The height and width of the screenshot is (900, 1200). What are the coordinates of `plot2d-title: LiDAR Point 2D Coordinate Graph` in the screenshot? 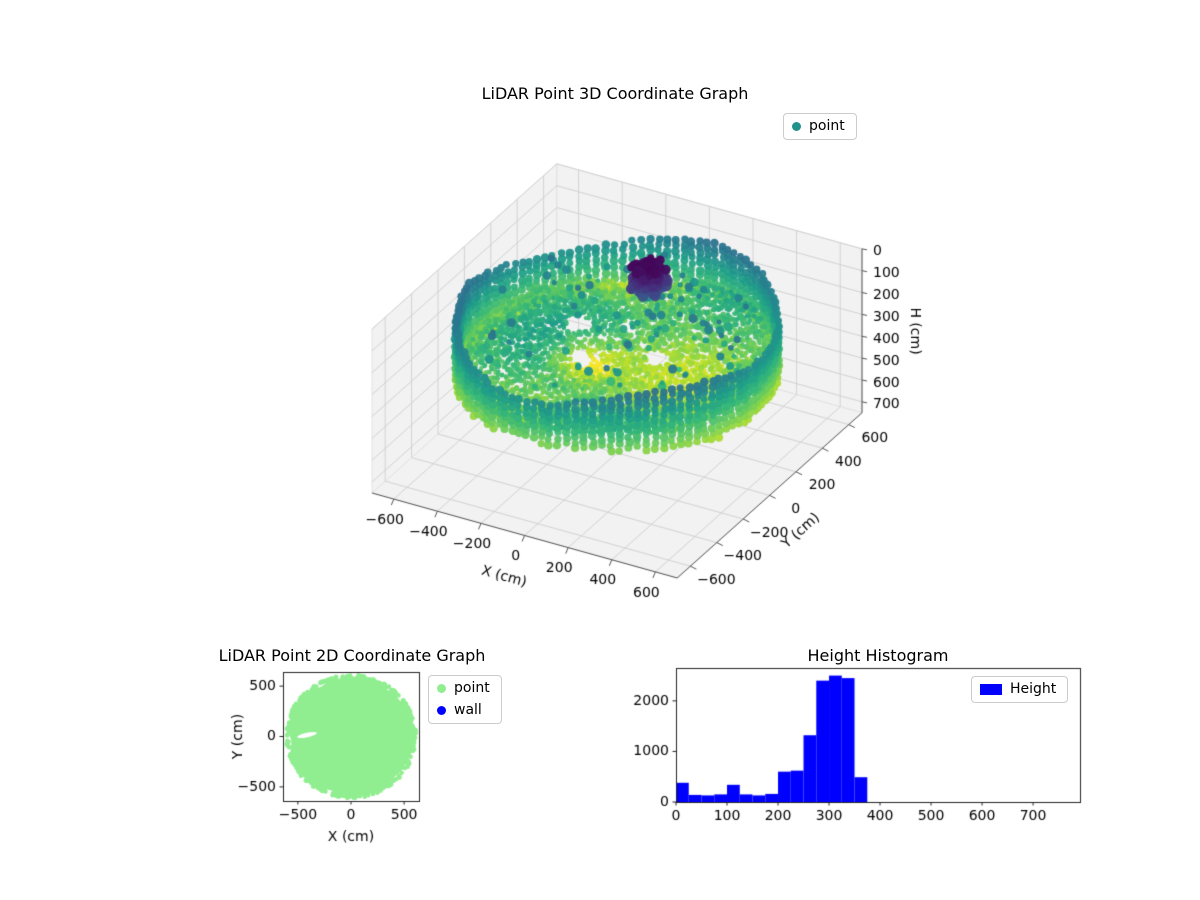 It's located at (352, 655).